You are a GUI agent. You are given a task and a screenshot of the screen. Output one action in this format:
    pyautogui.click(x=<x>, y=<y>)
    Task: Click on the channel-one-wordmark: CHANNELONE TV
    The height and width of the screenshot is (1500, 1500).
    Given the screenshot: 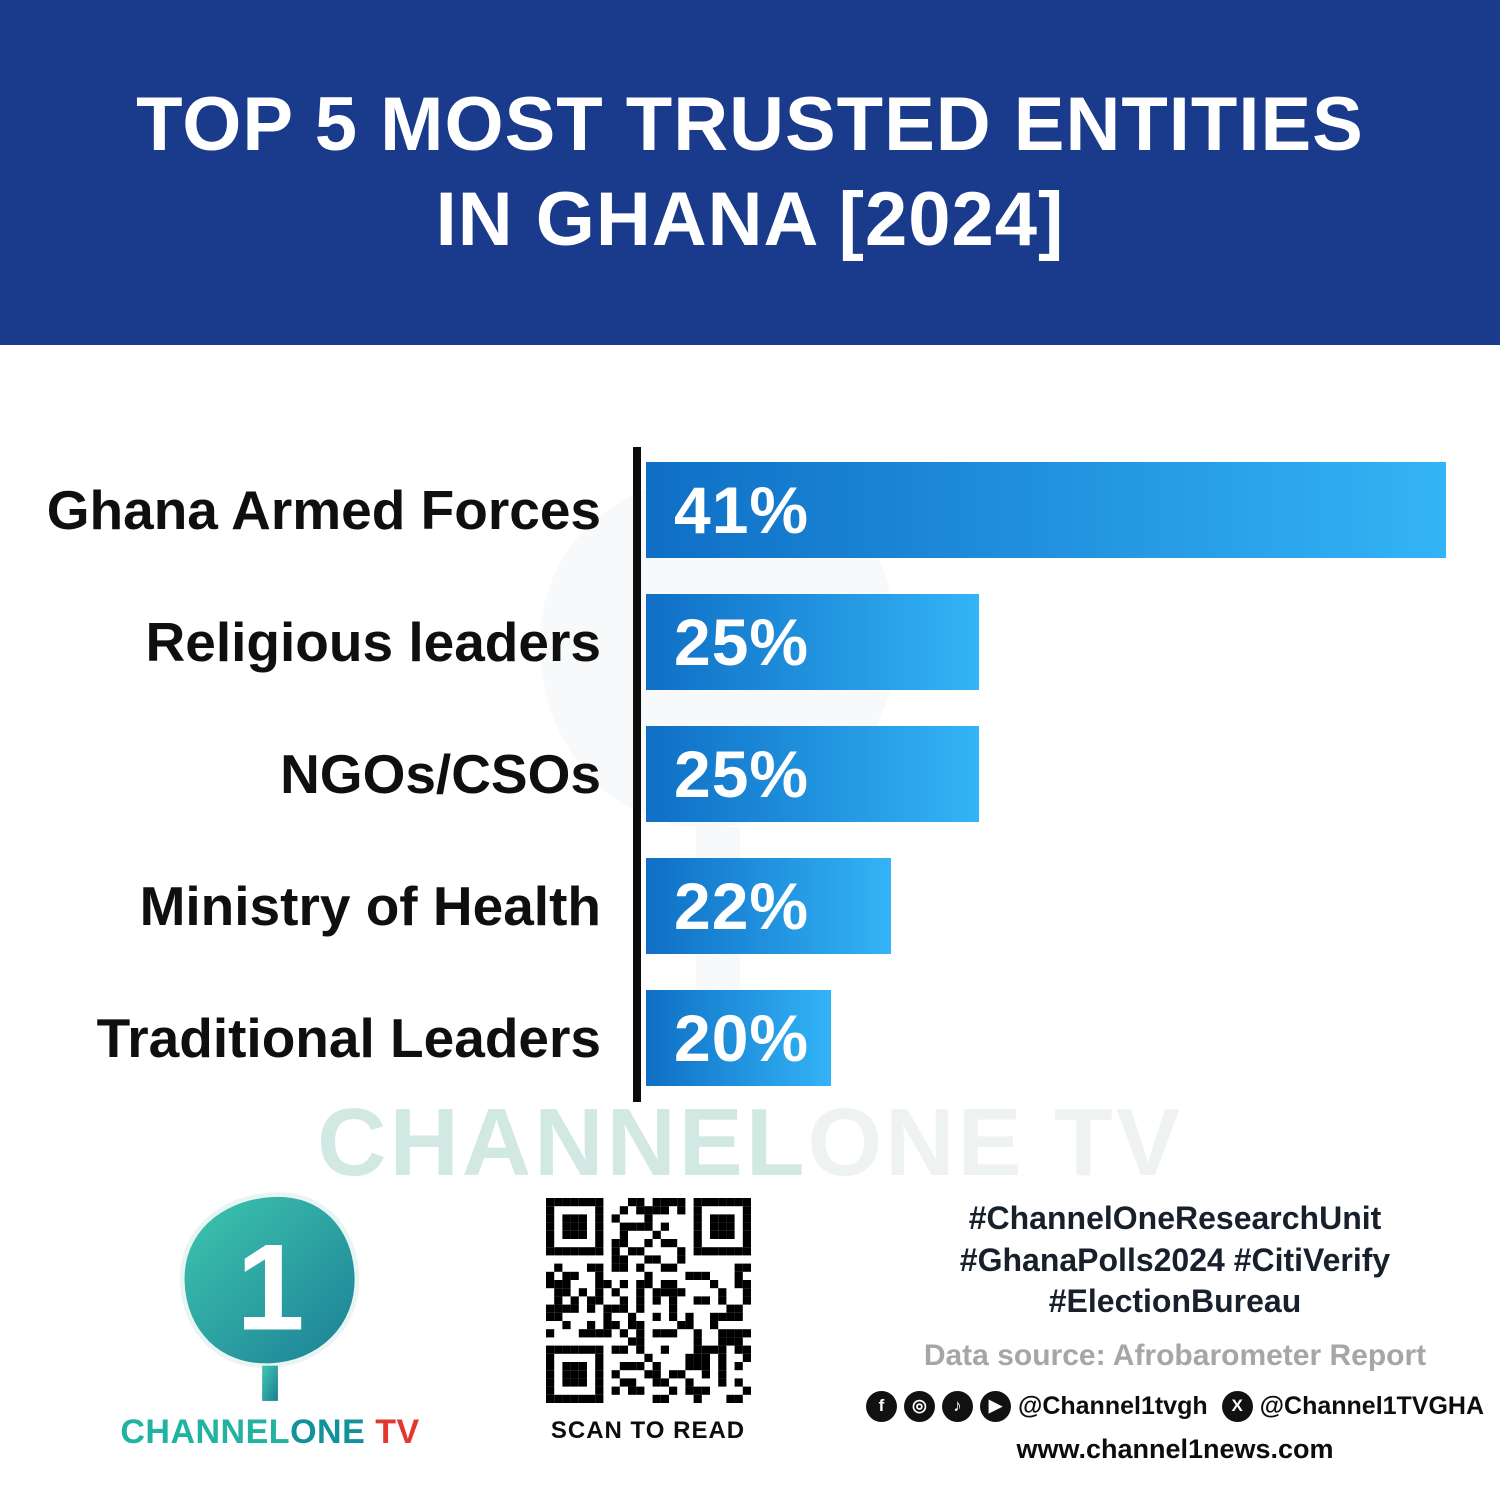 What is the action you would take?
    pyautogui.click(x=269, y=1432)
    